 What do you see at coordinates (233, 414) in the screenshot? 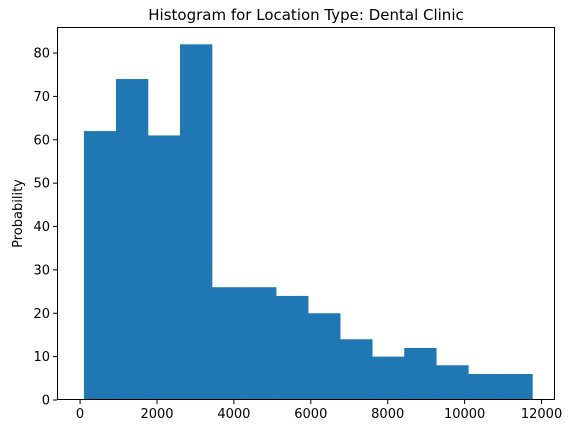
I see `x-tick-label: 4000` at bounding box center [233, 414].